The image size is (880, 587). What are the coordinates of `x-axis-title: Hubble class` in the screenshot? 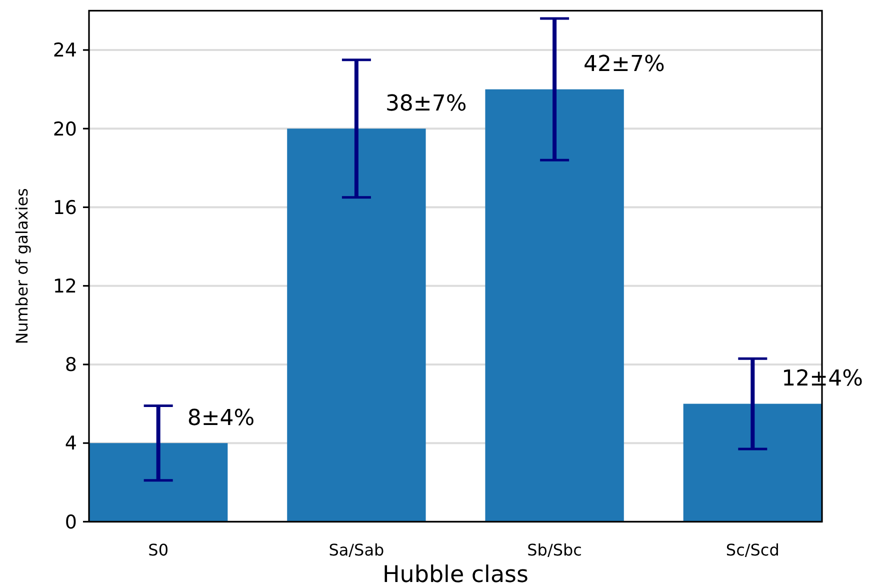 It's located at (455, 574).